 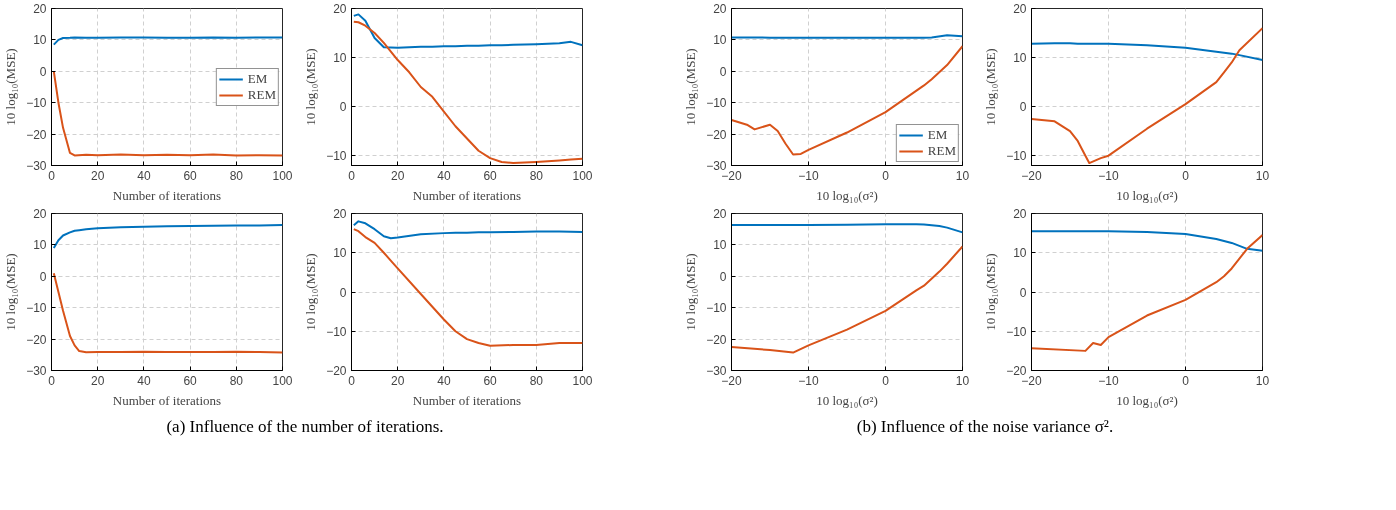 I want to click on text: (a) Influence of the number of iterations., so click(x=305, y=427).